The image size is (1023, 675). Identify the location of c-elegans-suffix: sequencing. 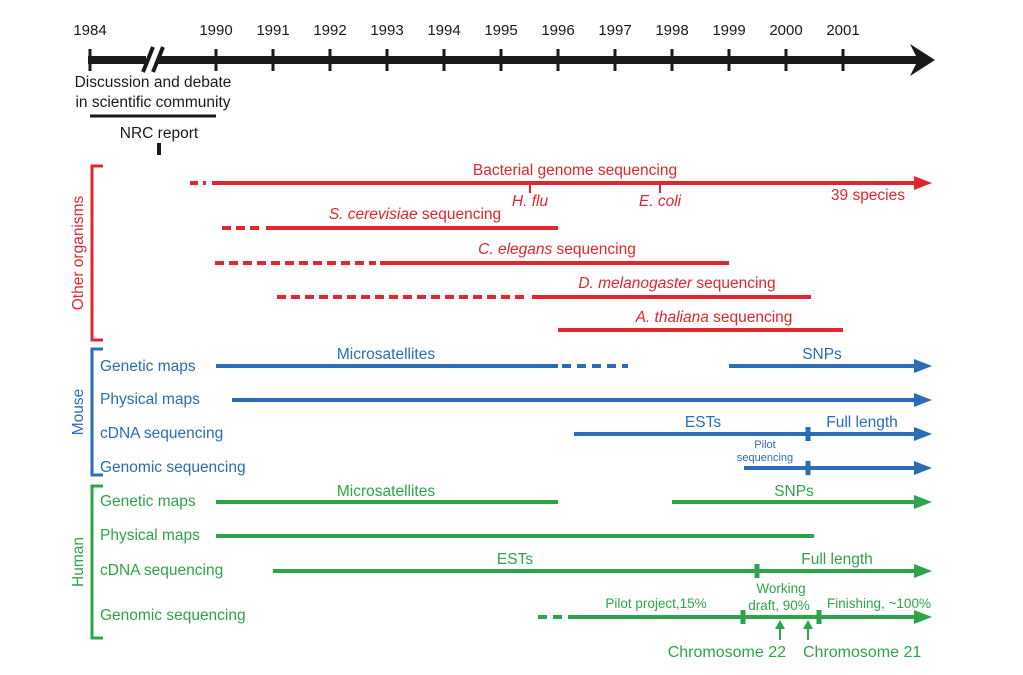
(594, 249).